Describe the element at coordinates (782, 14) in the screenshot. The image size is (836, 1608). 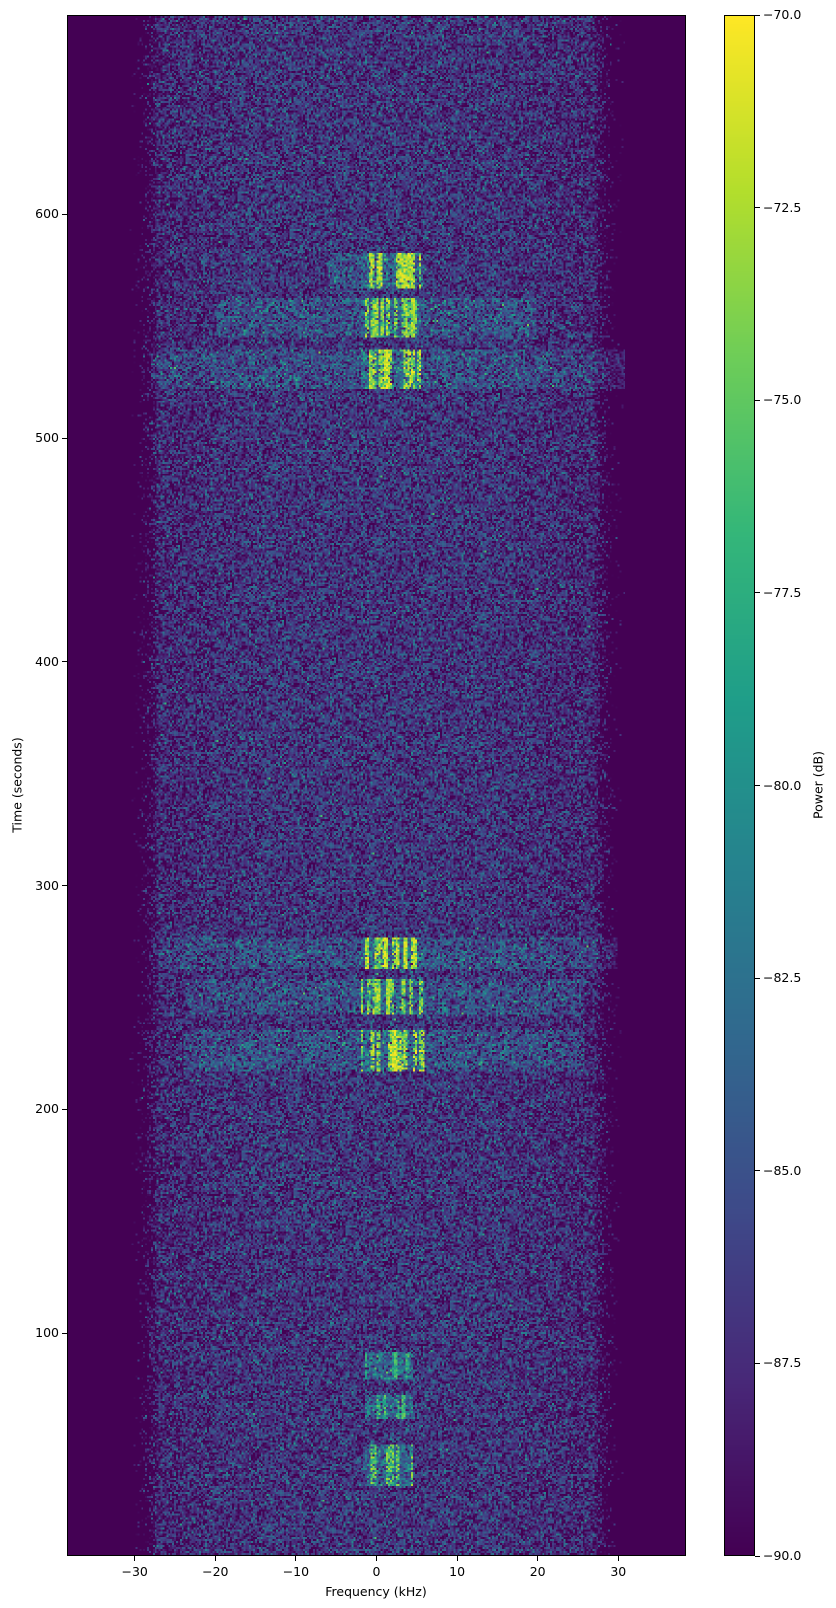
I see `colorbar-tick-label: −70.0` at that location.